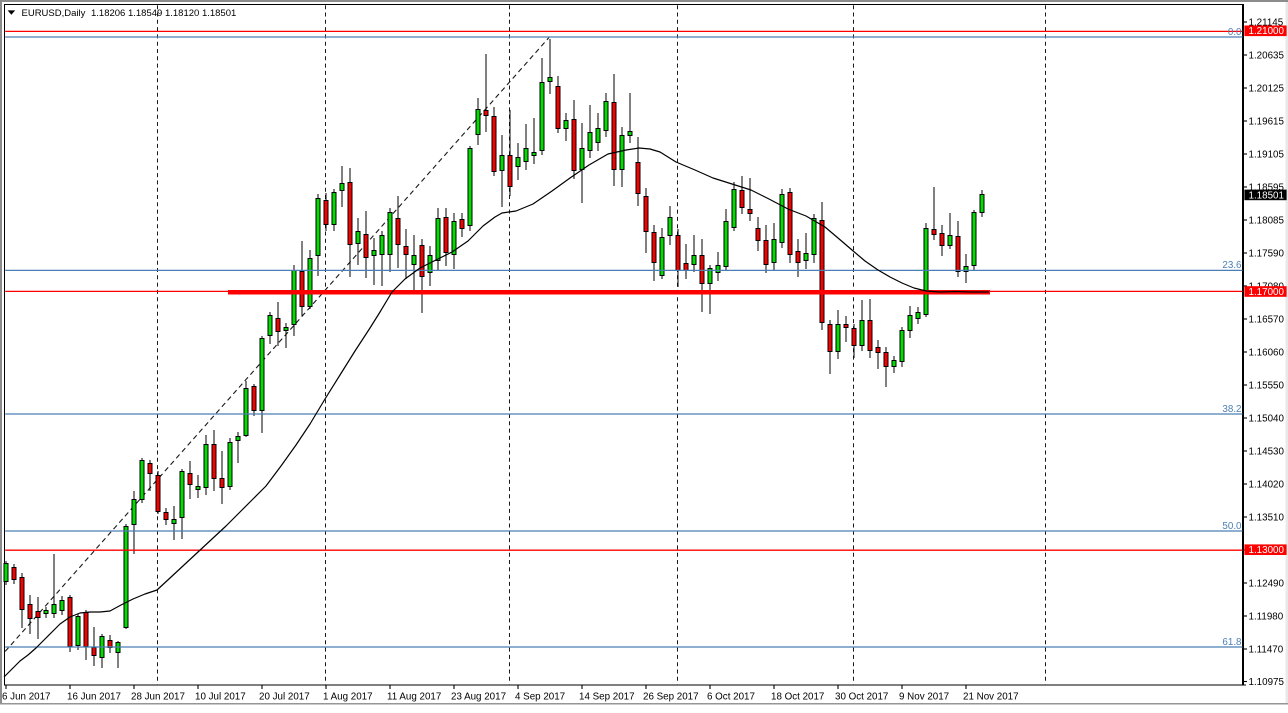  I want to click on svg-text: 50.0, so click(1232, 526).